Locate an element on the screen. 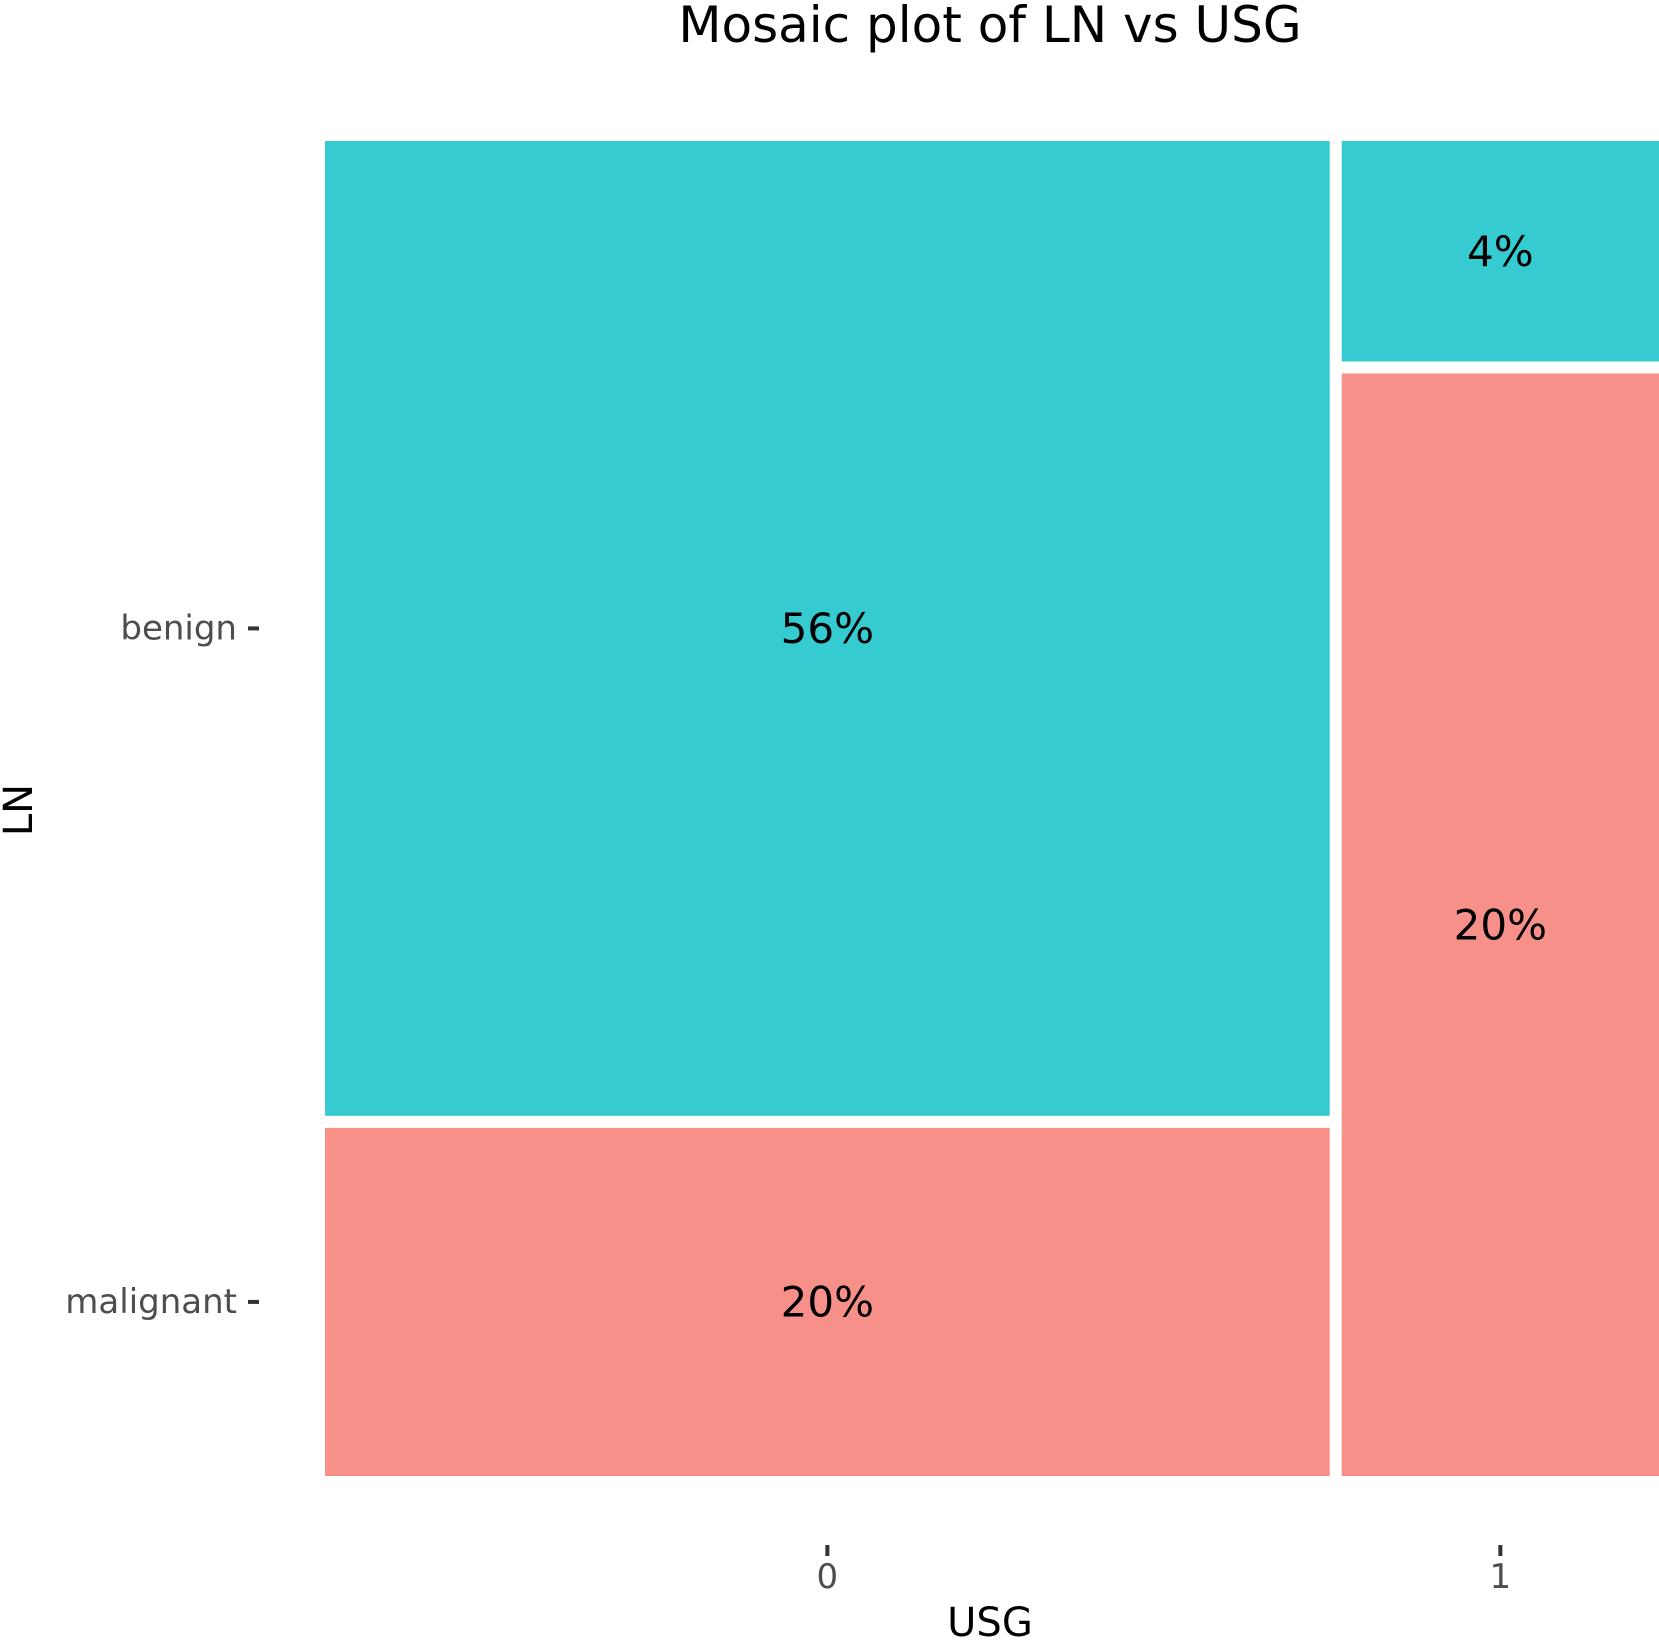 This screenshot has height=1640, width=1659. y-tick-label-malignant: malignant is located at coordinates (151, 1302).